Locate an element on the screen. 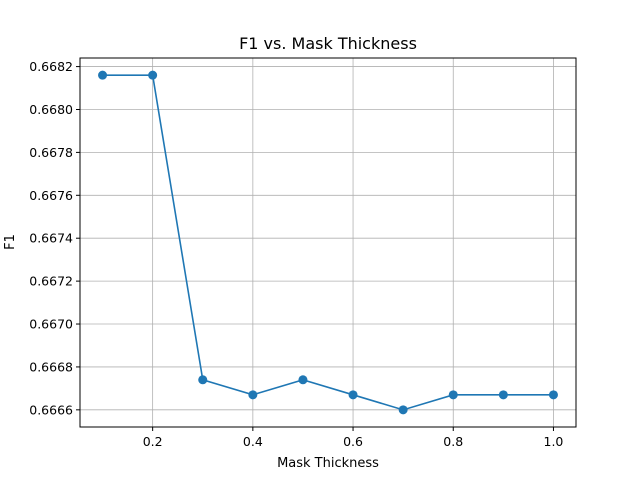  x-tick-label: 0.6 is located at coordinates (353, 441).